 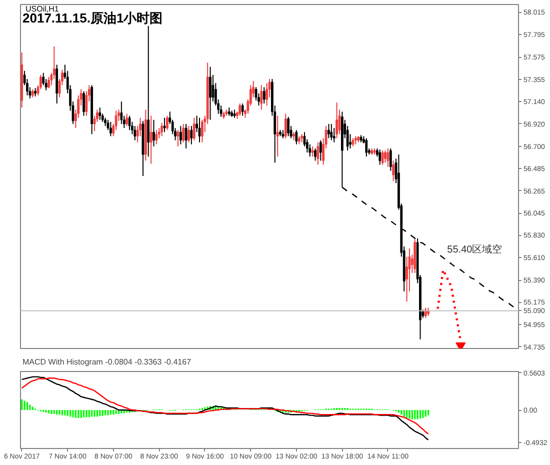 I want to click on chart-title: MACD With Histogram -0.0804 -0.3363 -0.4167, so click(x=107, y=362).